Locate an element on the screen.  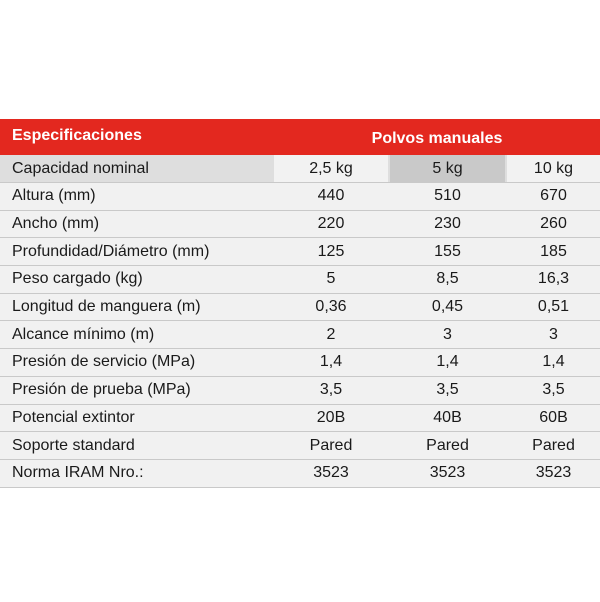
table-row: Alcance mínimo (m) 2 3 3 is located at coordinates (300, 335).